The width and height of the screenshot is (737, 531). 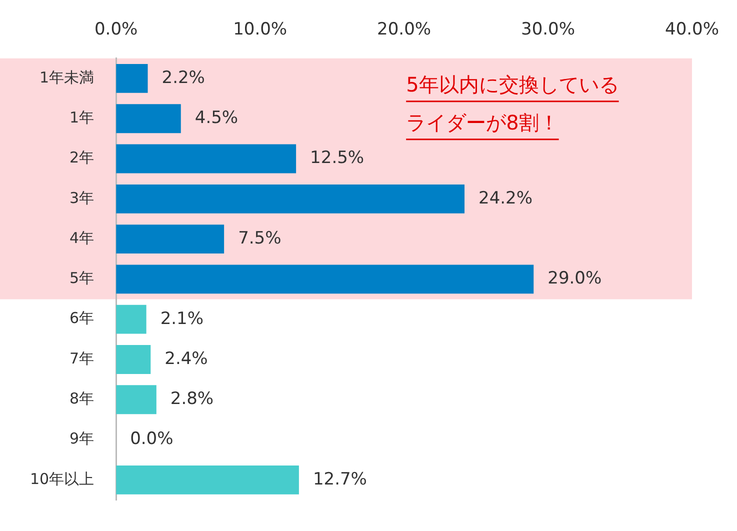 What do you see at coordinates (82, 197) in the screenshot?
I see `y-tick-label: 3年` at bounding box center [82, 197].